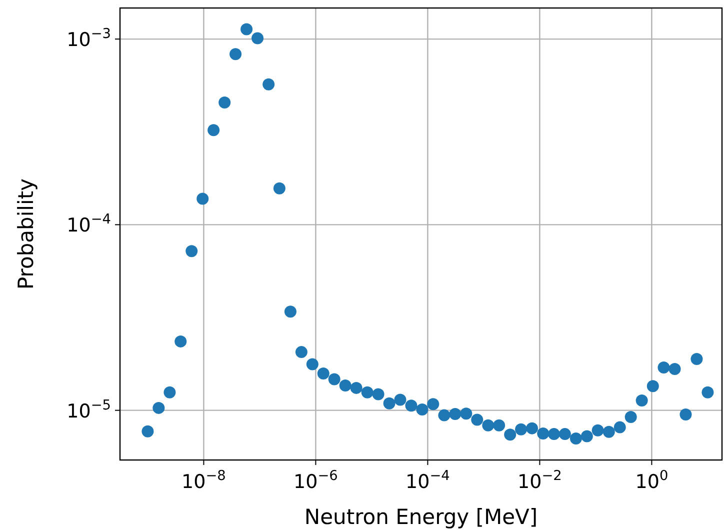 The width and height of the screenshot is (724, 530). Describe the element at coordinates (204, 480) in the screenshot. I see `x-tick-label: 10$^{−8}$` at that location.